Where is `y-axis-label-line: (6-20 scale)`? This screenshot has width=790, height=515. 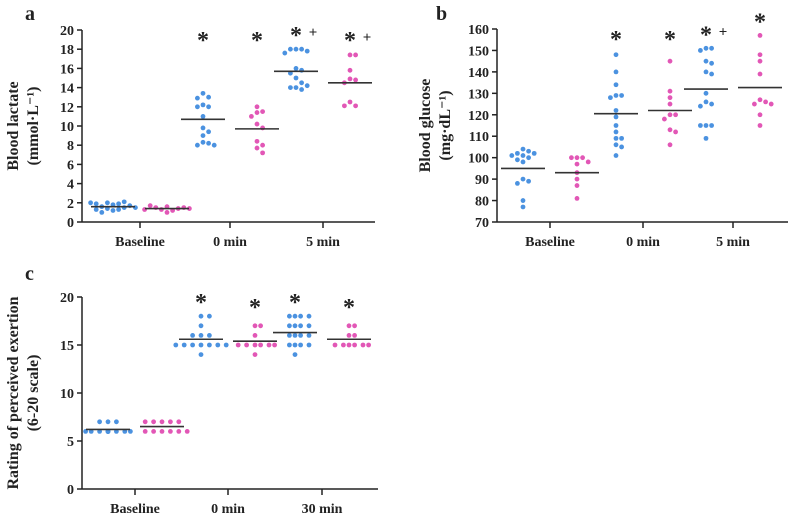
y-axis-label-line: (6-20 scale) is located at coordinates (33, 393).